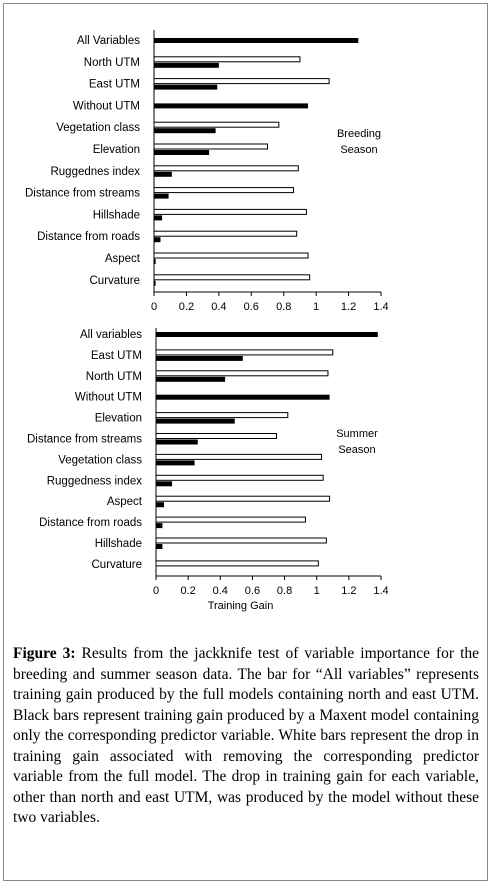 Image resolution: width=493 pixels, height=886 pixels. What do you see at coordinates (95, 481) in the screenshot?
I see `category-label: Ruggedness index` at bounding box center [95, 481].